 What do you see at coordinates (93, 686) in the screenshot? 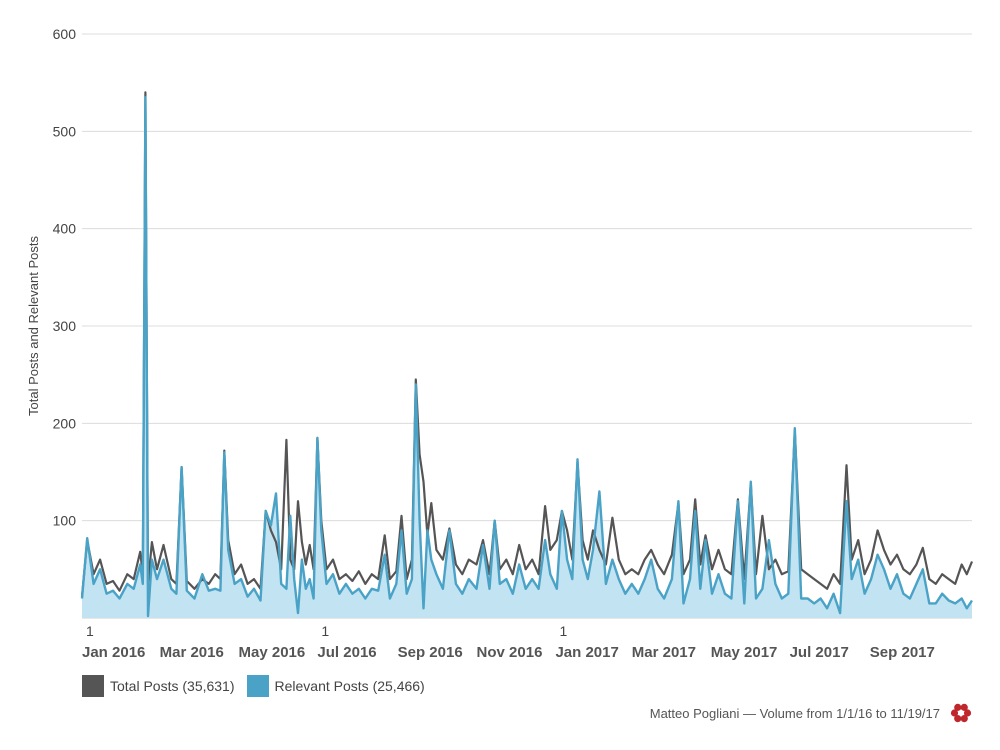
I see `legend-swatch-total` at bounding box center [93, 686].